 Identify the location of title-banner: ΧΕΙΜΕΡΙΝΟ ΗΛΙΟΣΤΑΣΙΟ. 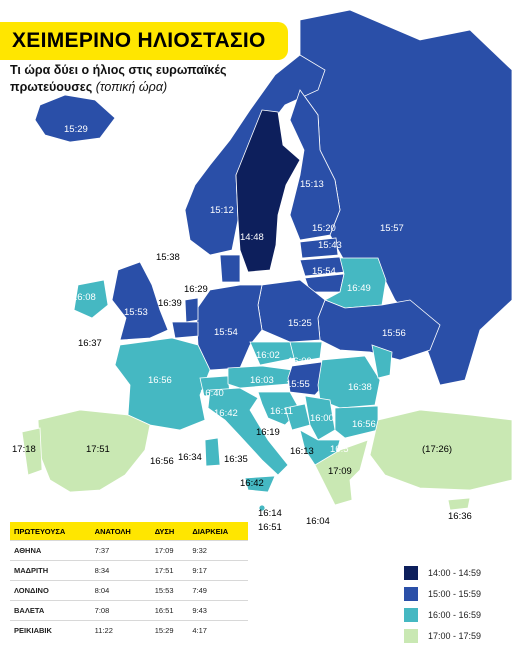
(144, 41).